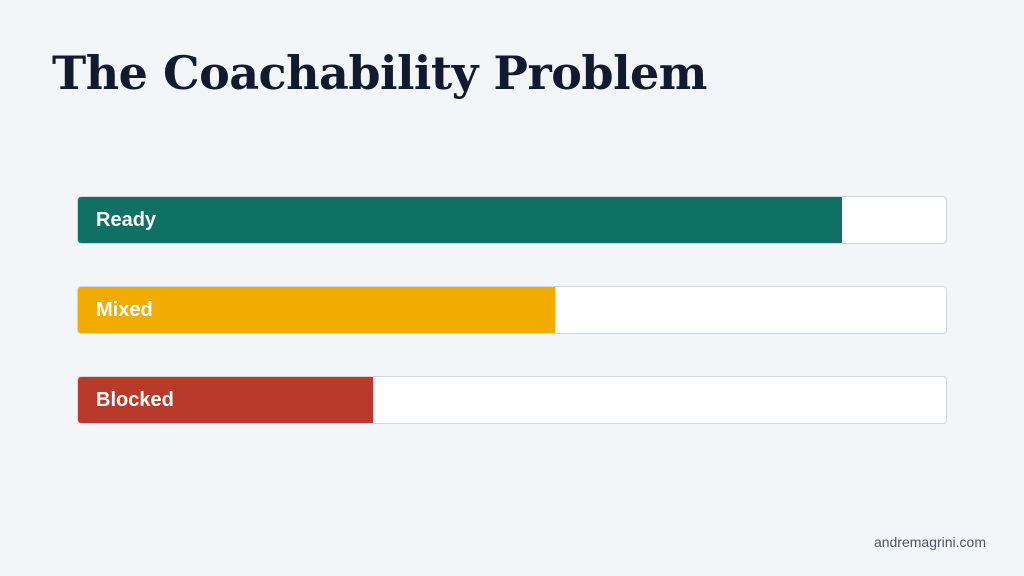 The width and height of the screenshot is (1024, 576). I want to click on bar-fill-blocked: Blocked, so click(226, 400).